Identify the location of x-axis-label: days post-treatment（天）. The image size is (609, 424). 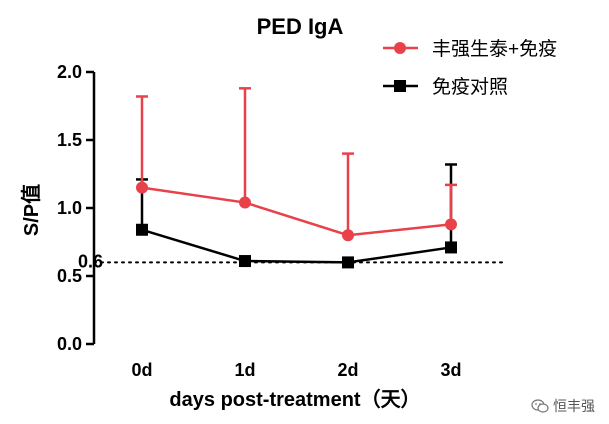
(294, 399).